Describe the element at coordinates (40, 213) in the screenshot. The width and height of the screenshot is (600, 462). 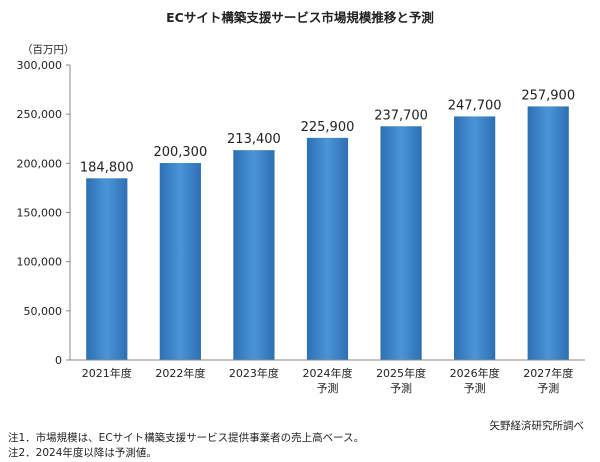
I see `y-tick-label: 150,000` at that location.